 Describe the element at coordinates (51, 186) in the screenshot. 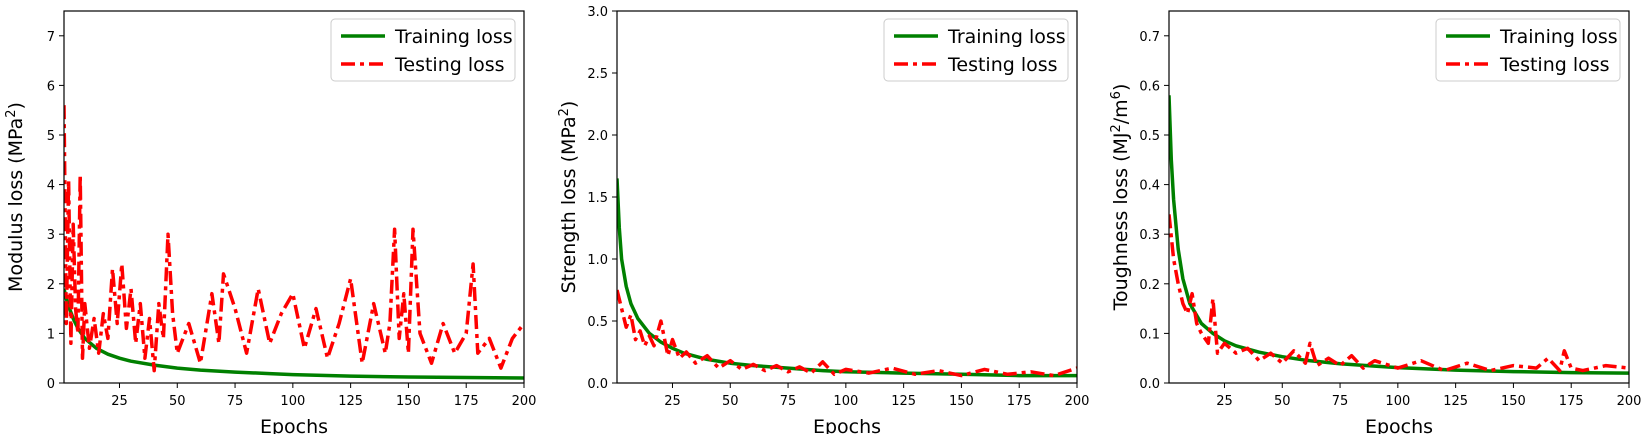

I see `y-tick-label: 4` at that location.